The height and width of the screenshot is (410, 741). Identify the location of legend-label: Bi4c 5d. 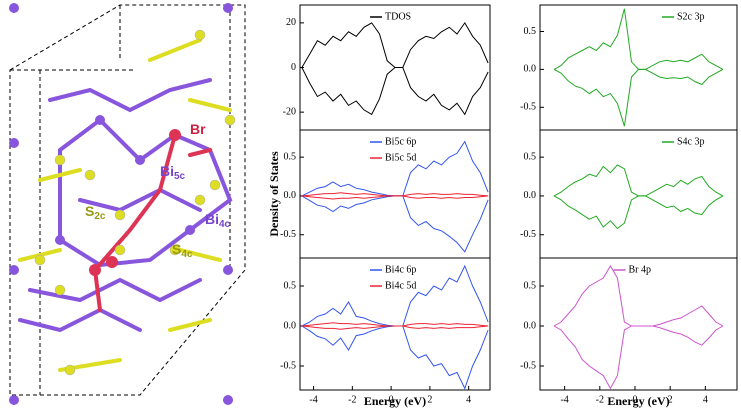
(400, 285).